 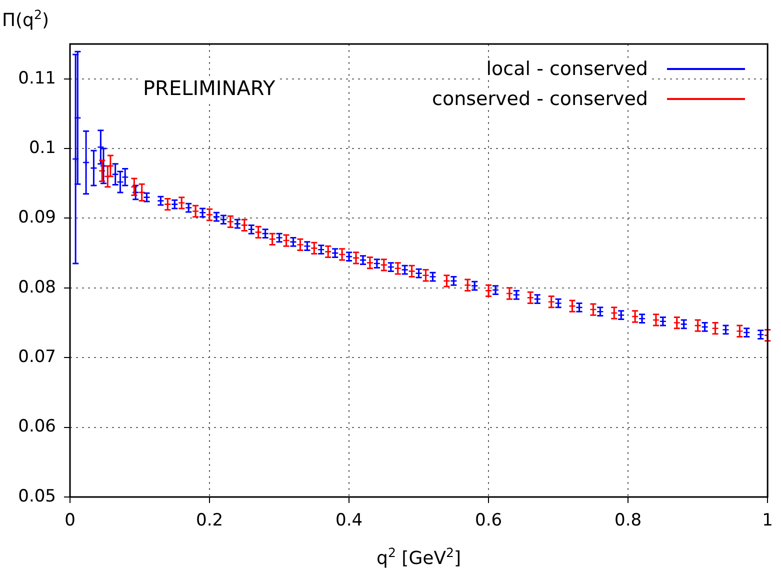 What do you see at coordinates (37, 496) in the screenshot?
I see `y-tick-label: 0.05` at bounding box center [37, 496].